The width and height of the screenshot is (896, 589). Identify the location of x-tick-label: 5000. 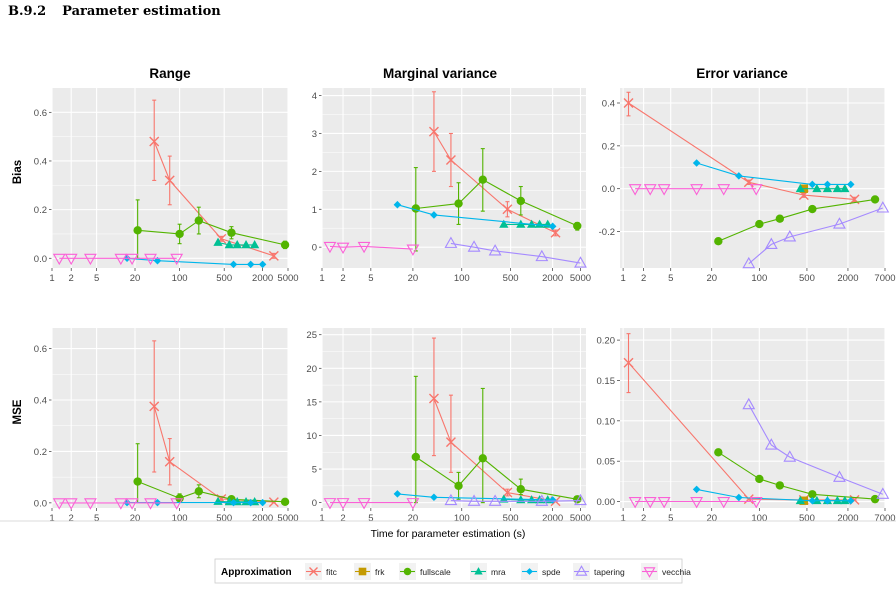
(580, 278).